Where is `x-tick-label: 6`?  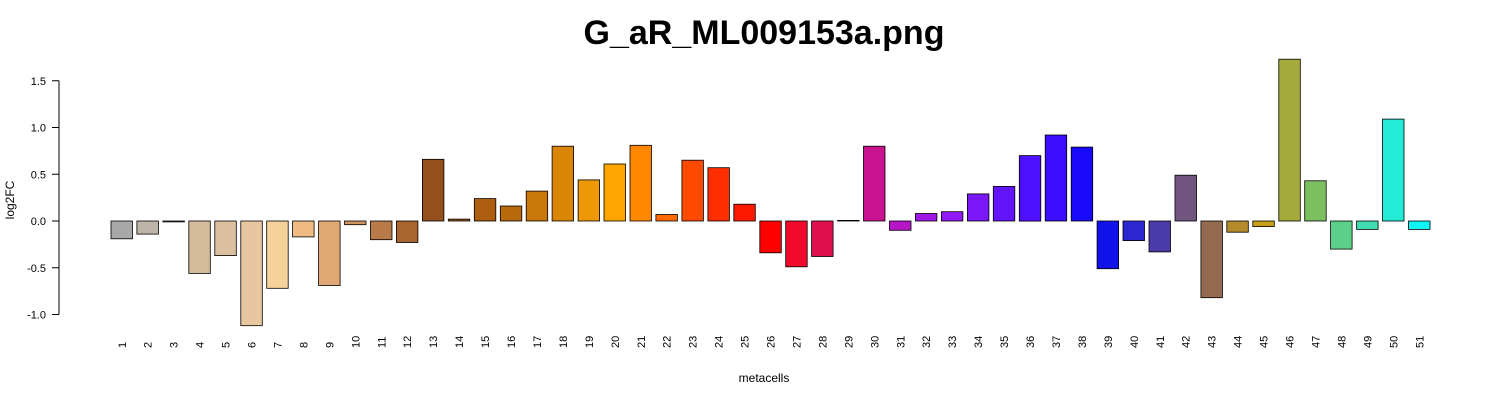 x-tick-label: 6 is located at coordinates (253, 345).